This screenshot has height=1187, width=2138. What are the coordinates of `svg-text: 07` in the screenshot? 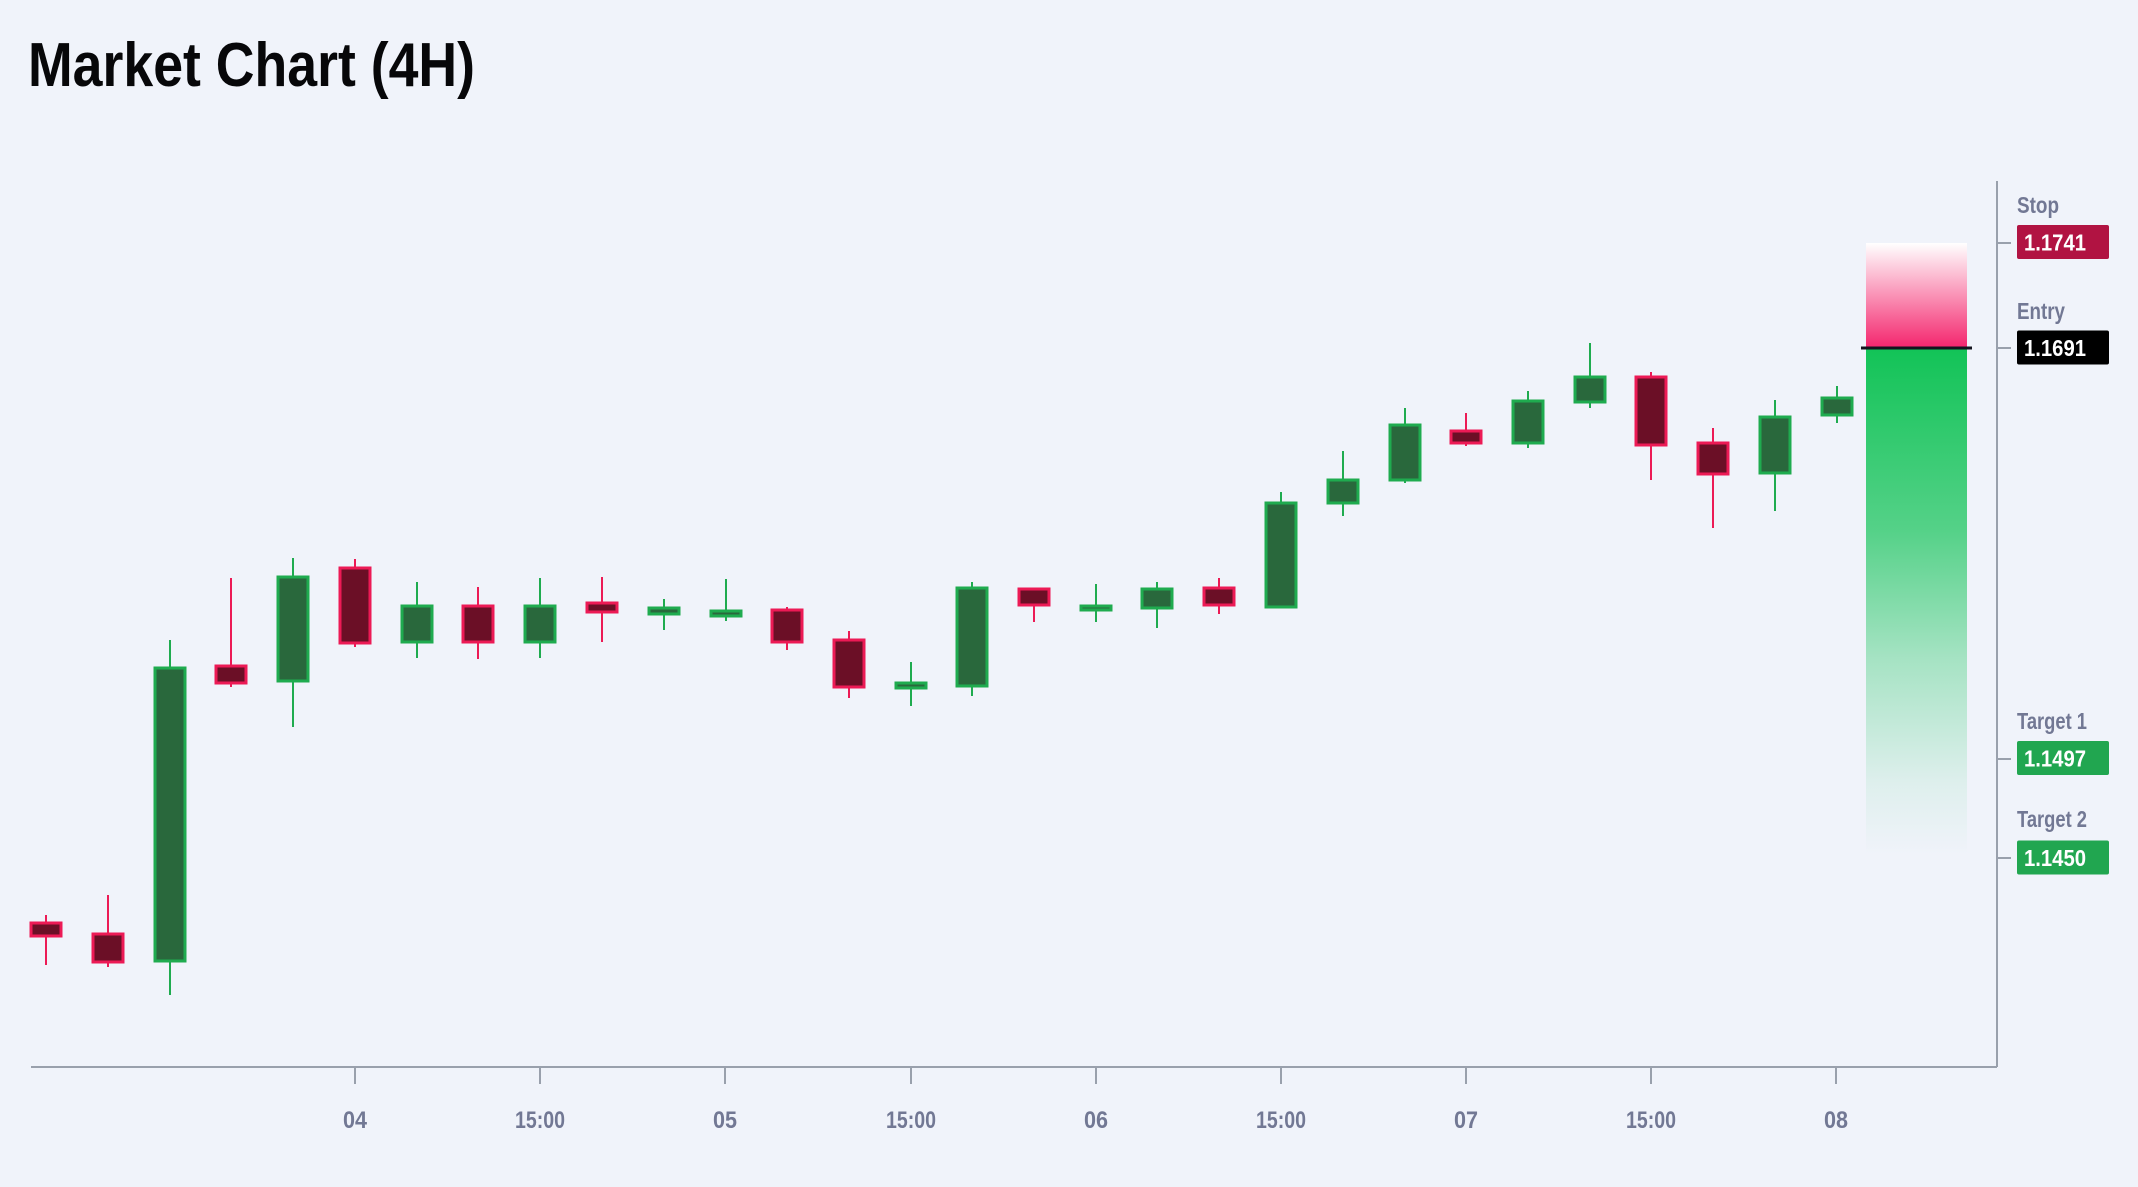 It's located at (1466, 1120).